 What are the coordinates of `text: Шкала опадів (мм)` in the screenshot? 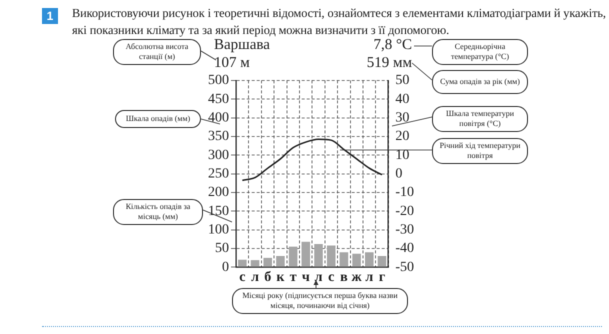 It's located at (158, 119).